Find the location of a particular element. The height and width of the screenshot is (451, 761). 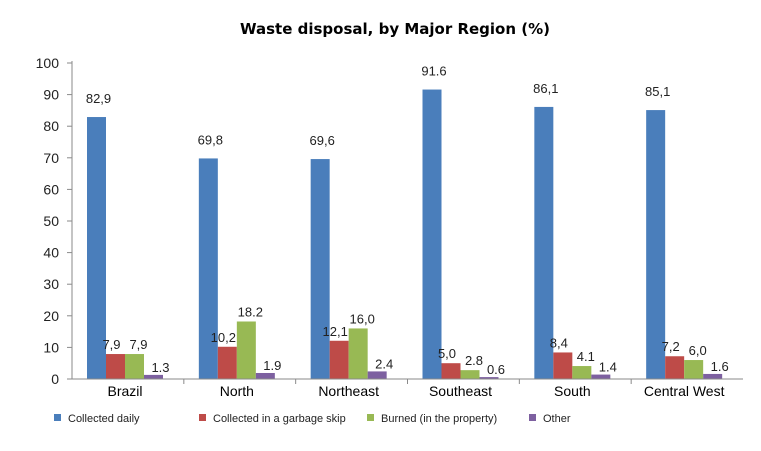

y-tick-label: 70 is located at coordinates (51, 158).